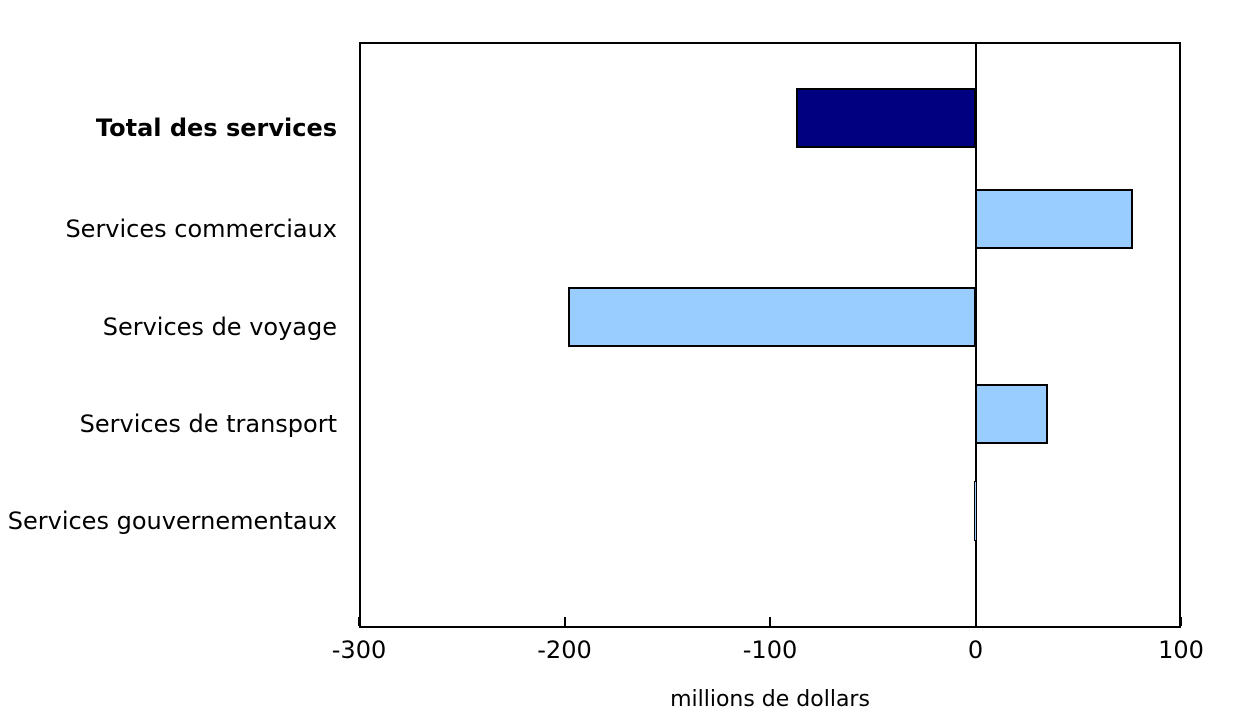 This screenshot has height=724, width=1237. I want to click on category-label: Total des services, so click(216, 128).